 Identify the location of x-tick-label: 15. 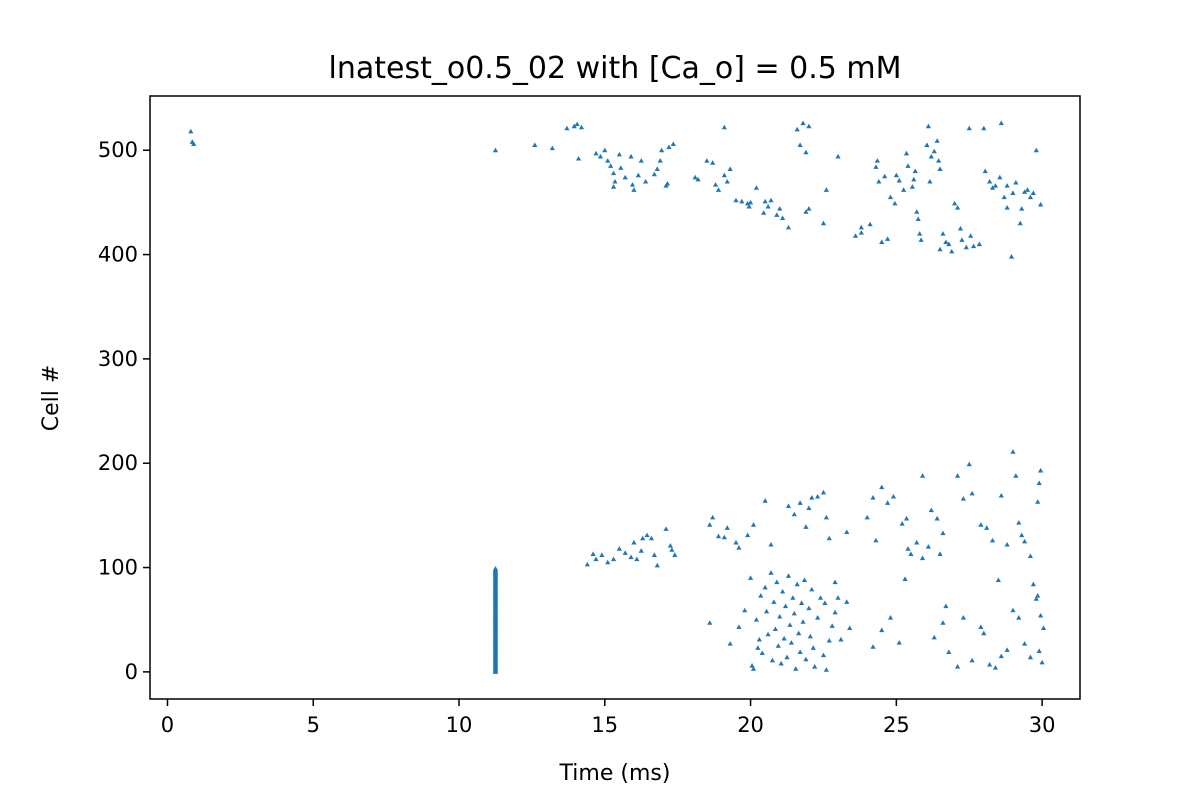
(604, 725).